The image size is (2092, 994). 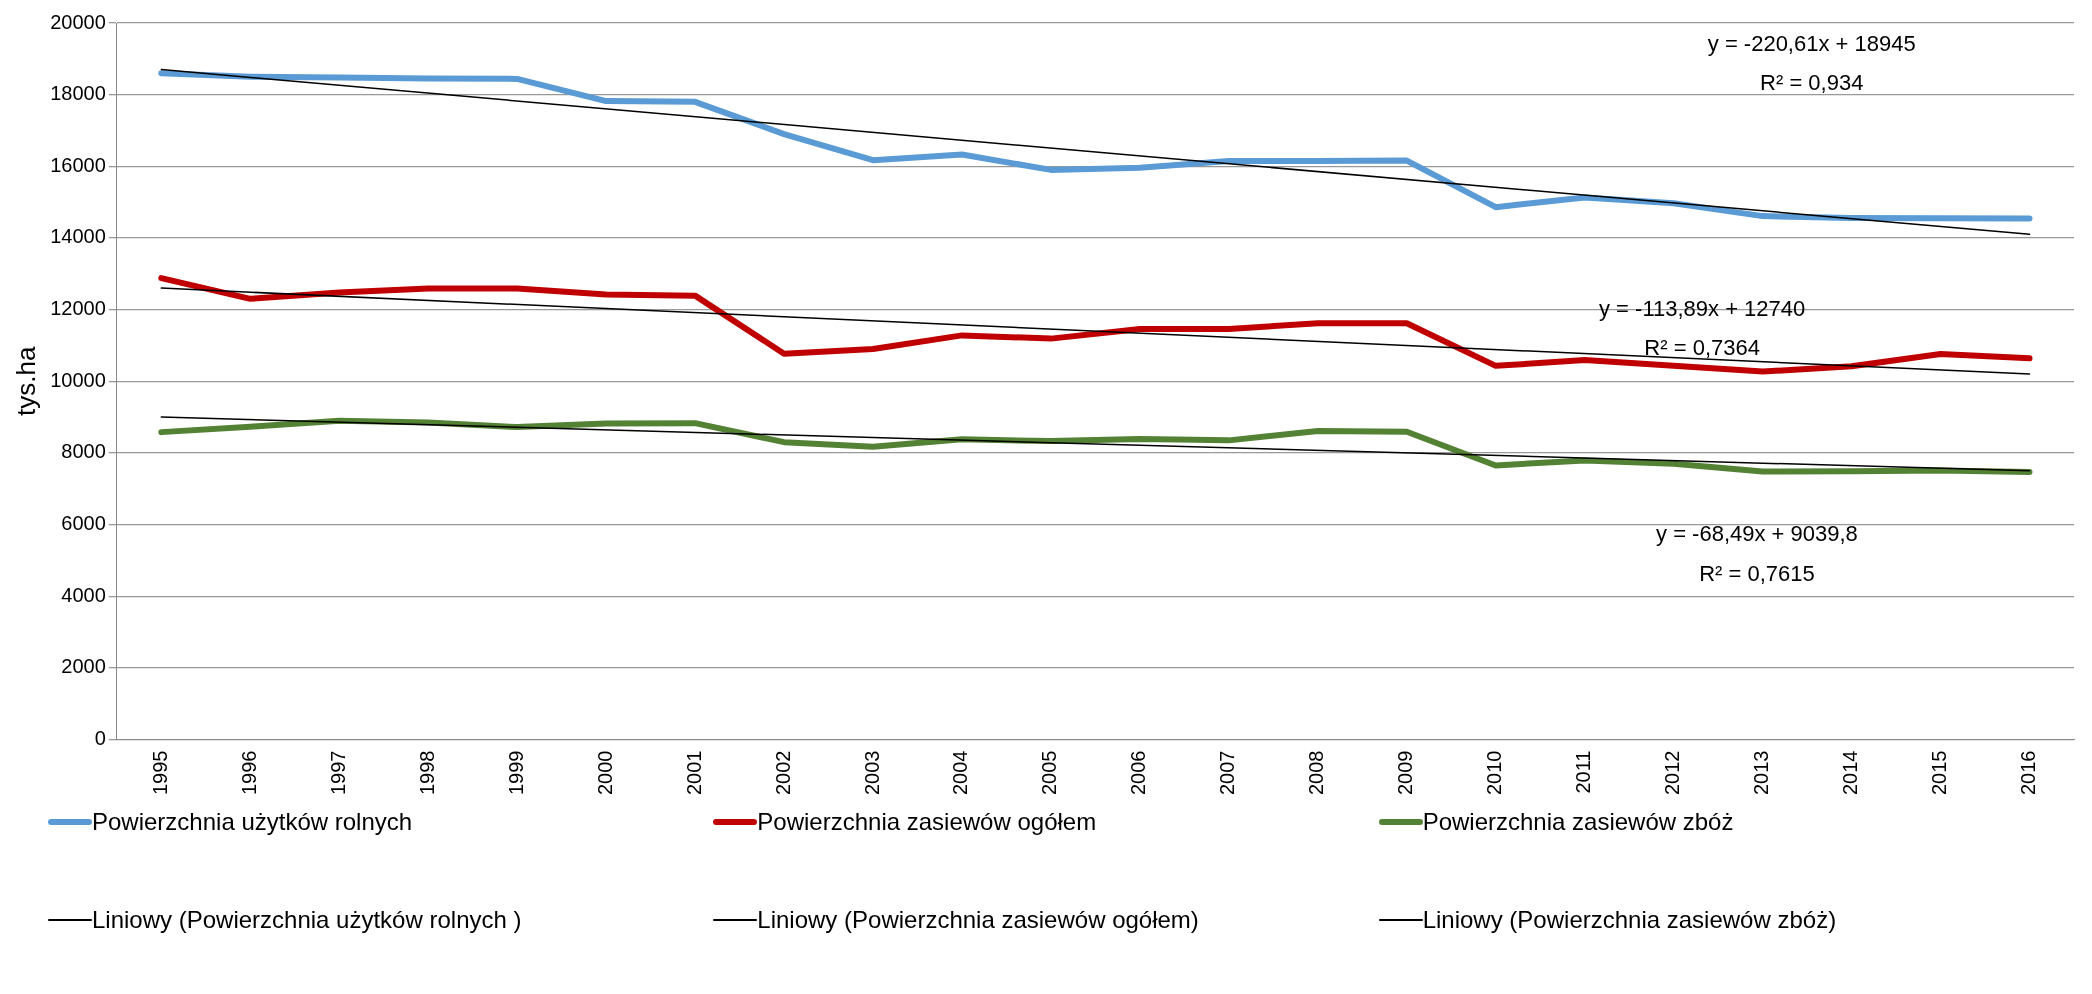 I want to click on annotation: R² = 0,7615, so click(x=1757, y=573).